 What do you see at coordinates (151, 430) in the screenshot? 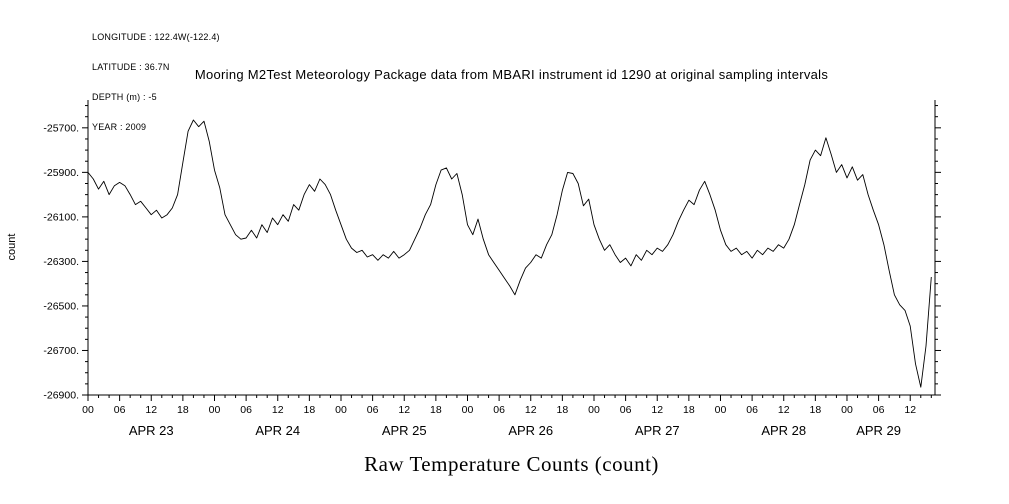
I see `x-day-label: APR 23` at bounding box center [151, 430].